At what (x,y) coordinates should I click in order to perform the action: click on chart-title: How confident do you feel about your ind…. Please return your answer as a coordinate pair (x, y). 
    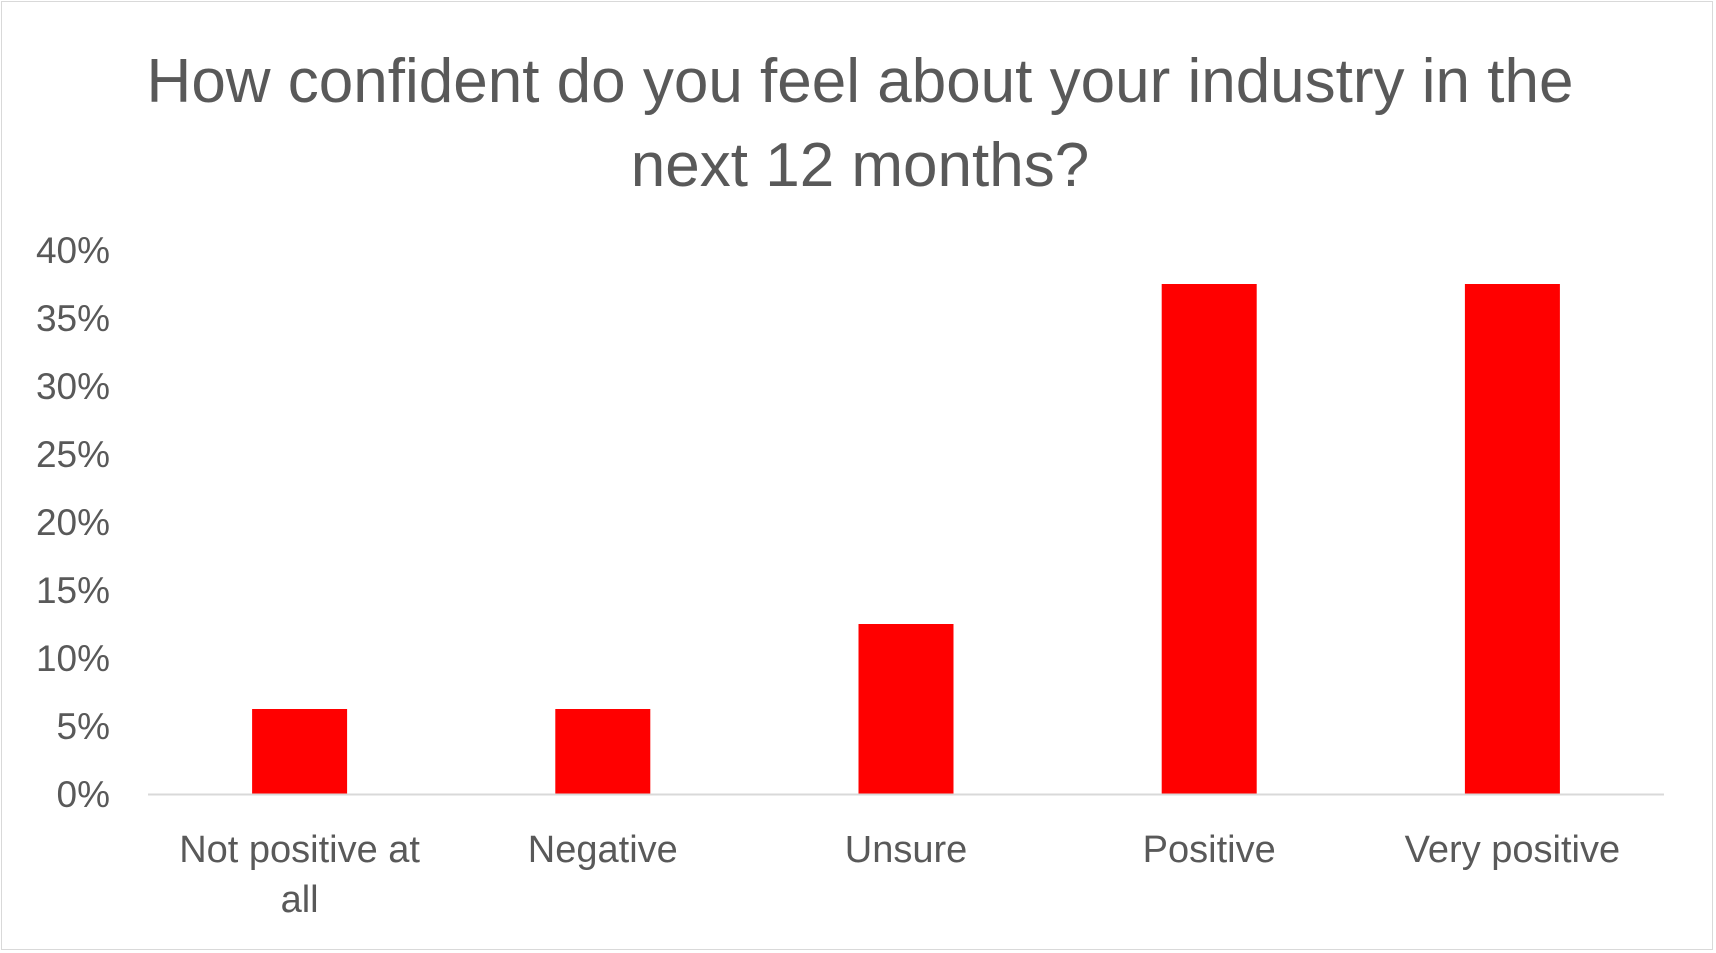
    Looking at the image, I should click on (860, 123).